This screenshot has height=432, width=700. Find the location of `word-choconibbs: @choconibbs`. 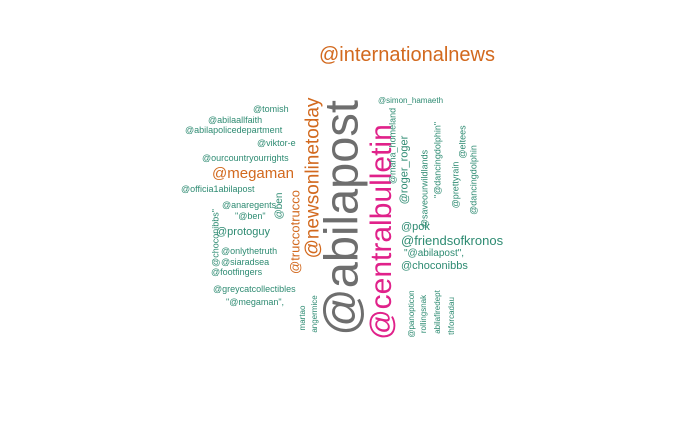

word-choconibbs: @choconibbs is located at coordinates (434, 266).